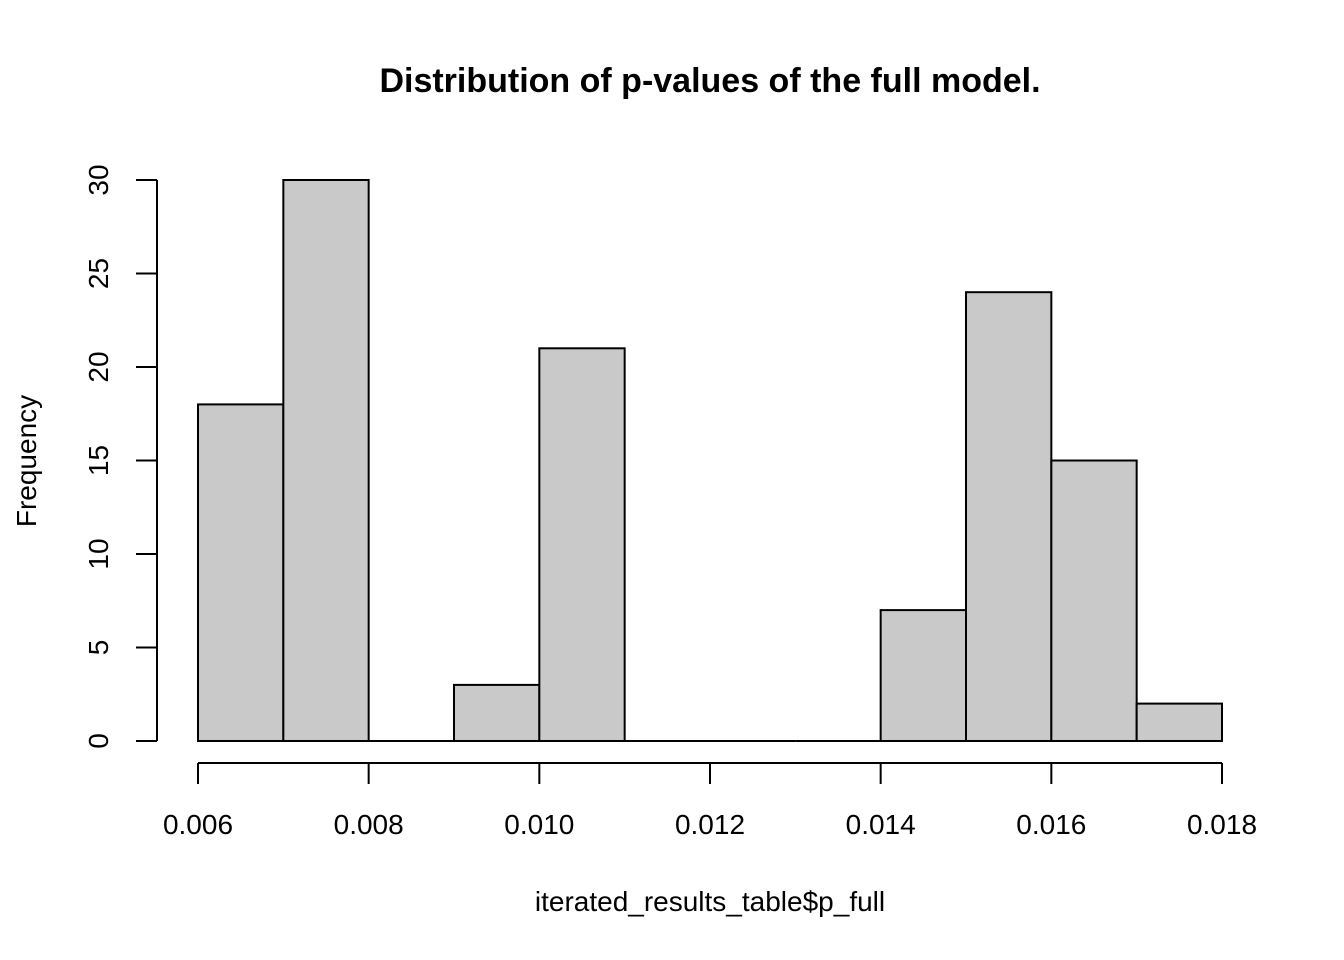 The image size is (1344, 960). What do you see at coordinates (1051, 824) in the screenshot?
I see `x-tick-label-5: 0.016` at bounding box center [1051, 824].